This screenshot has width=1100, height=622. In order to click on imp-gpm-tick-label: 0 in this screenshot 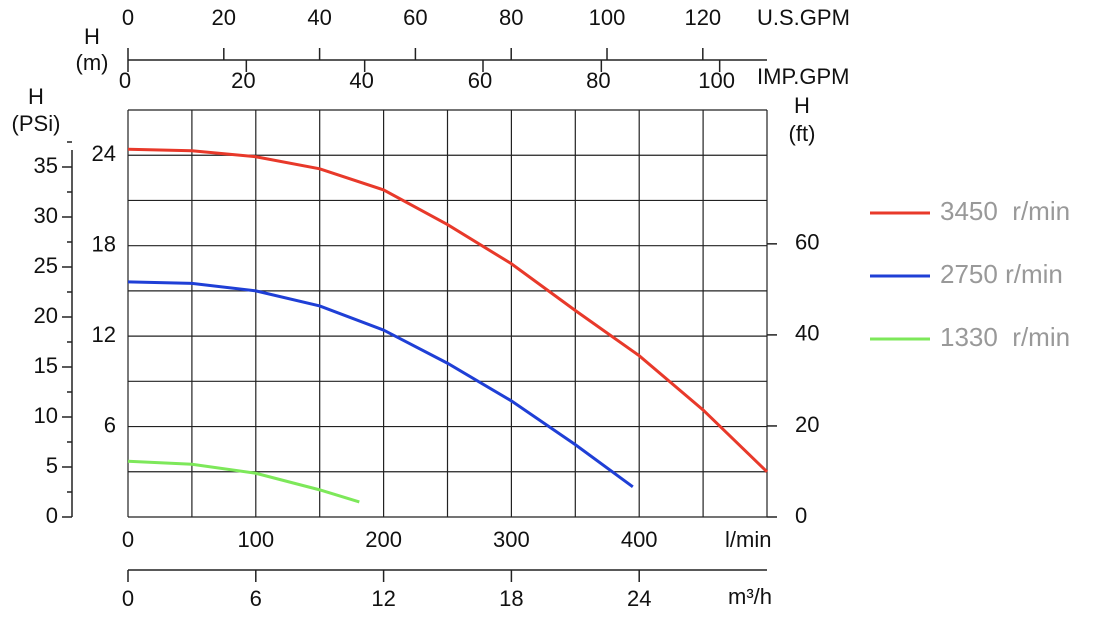, I will do `click(125, 80)`.